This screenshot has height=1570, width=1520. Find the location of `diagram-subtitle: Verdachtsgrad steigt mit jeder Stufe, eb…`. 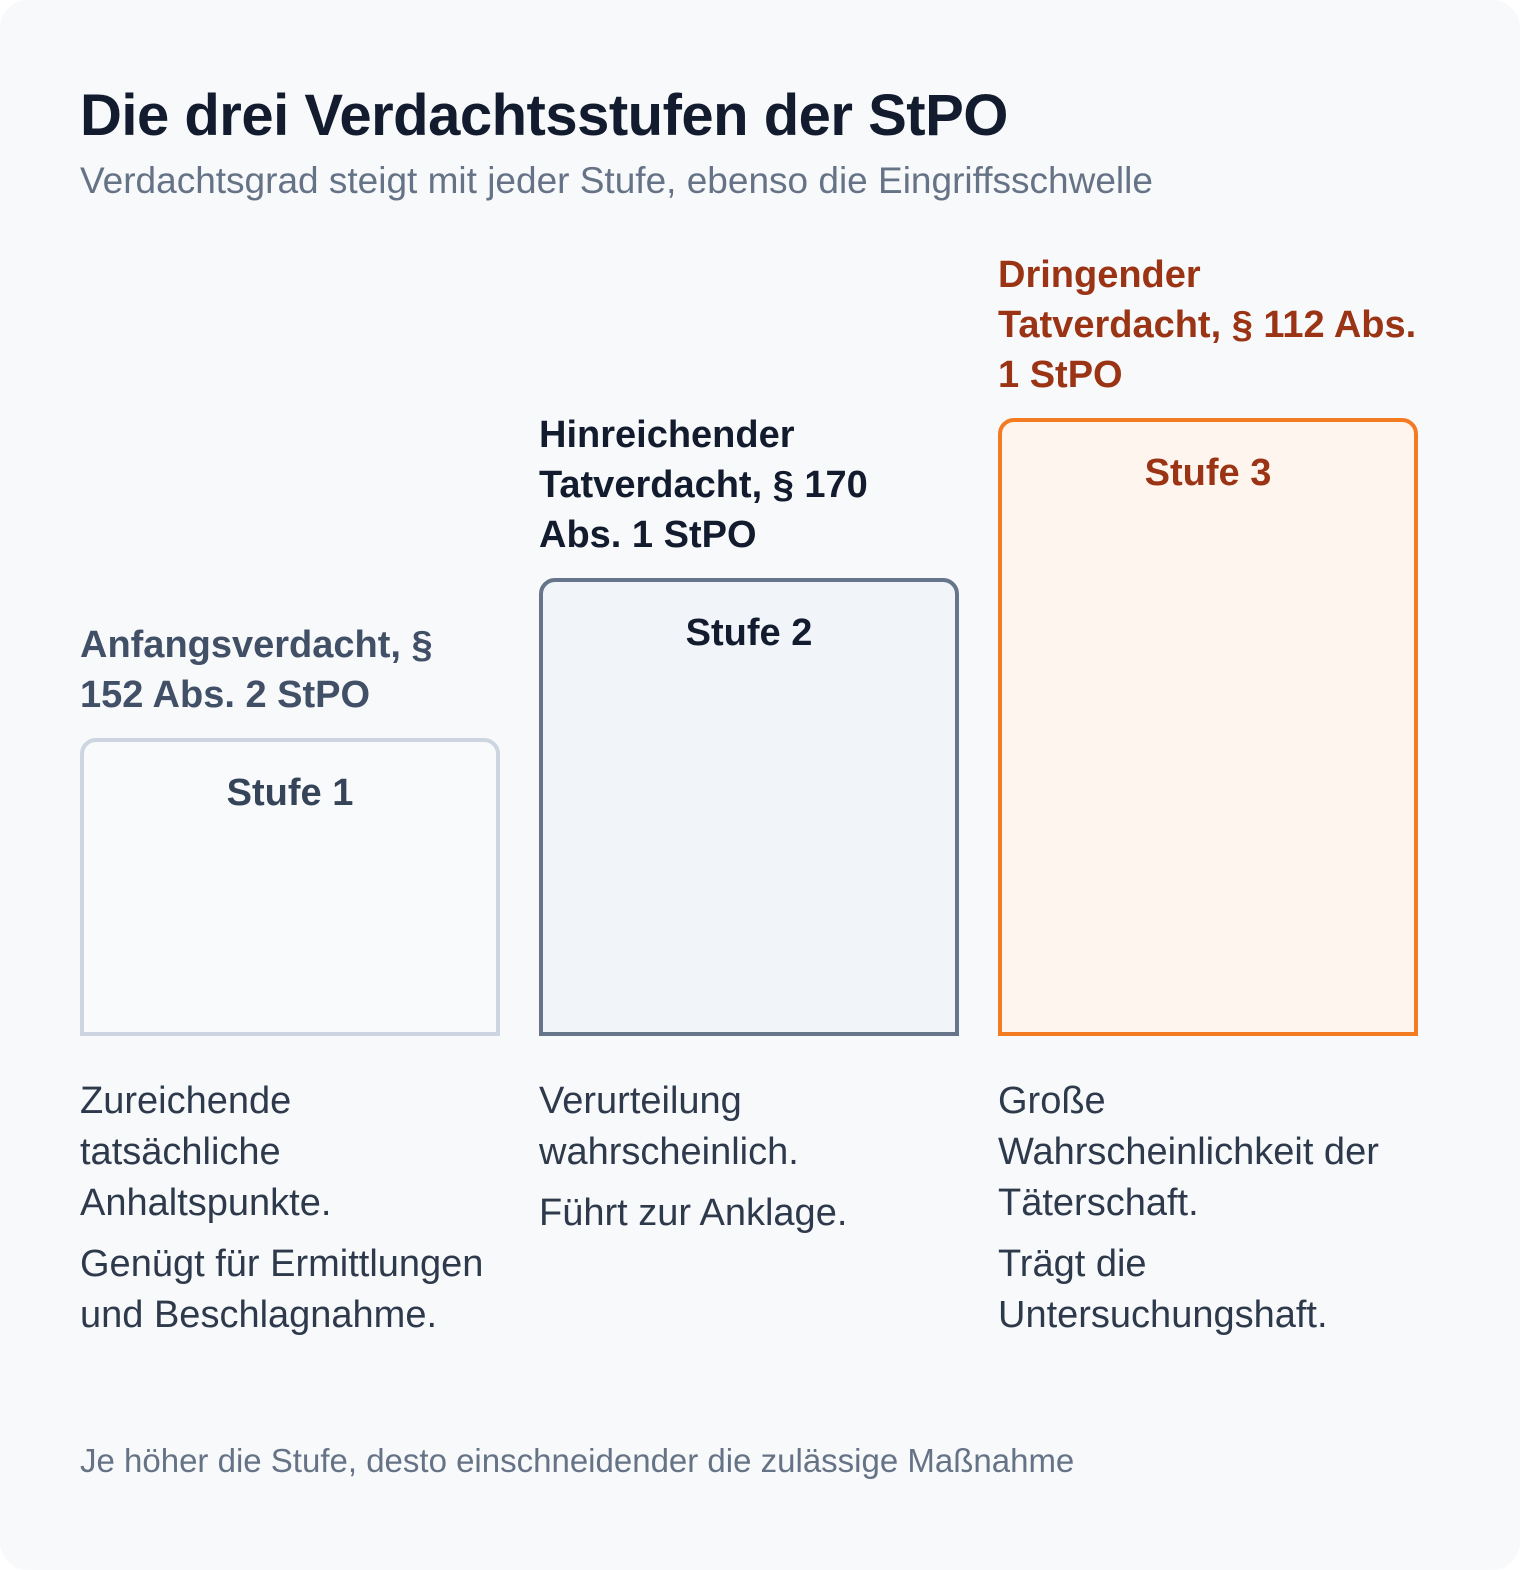

diagram-subtitle: Verdachtsgrad steigt mit jeder Stufe, eb… is located at coordinates (616, 180).